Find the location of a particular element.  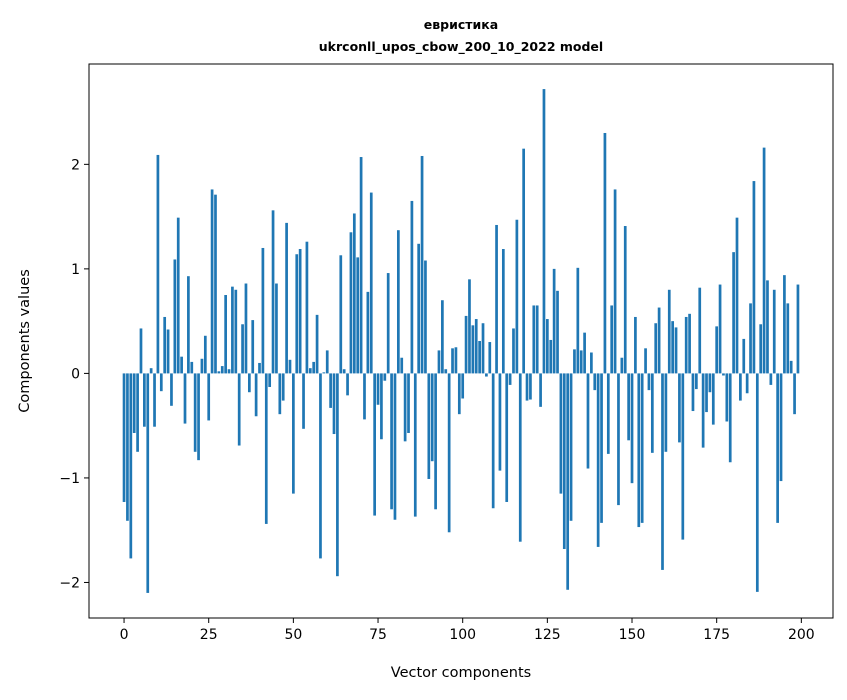

x-tick-label: 175 is located at coordinates (716, 635).